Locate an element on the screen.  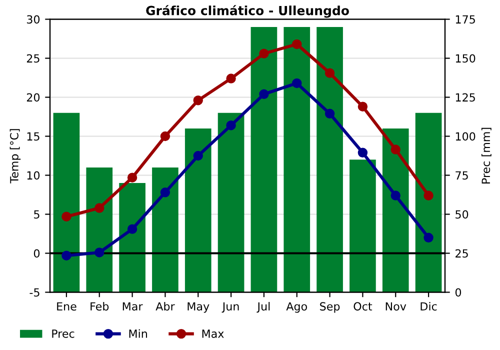
x-tick-label: Ene is located at coordinates (66, 306).